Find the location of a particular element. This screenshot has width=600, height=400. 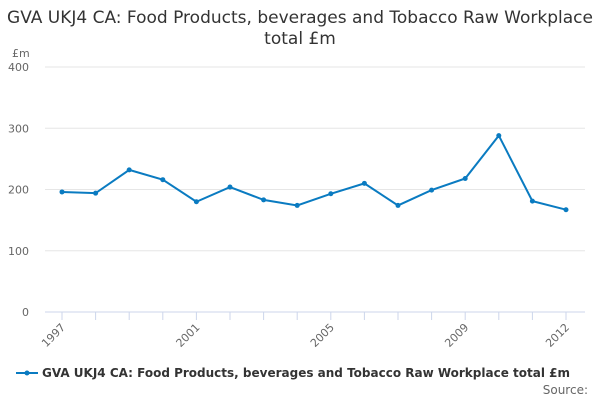

x-tick-label: 2001 is located at coordinates (188, 335).